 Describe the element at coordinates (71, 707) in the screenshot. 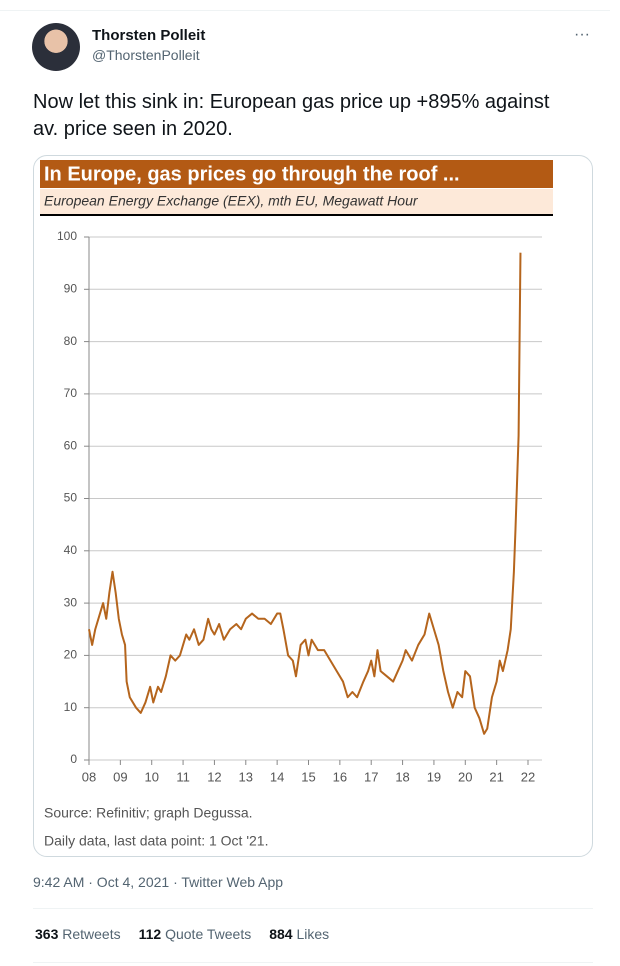

I see `y-tick-label: 10` at that location.